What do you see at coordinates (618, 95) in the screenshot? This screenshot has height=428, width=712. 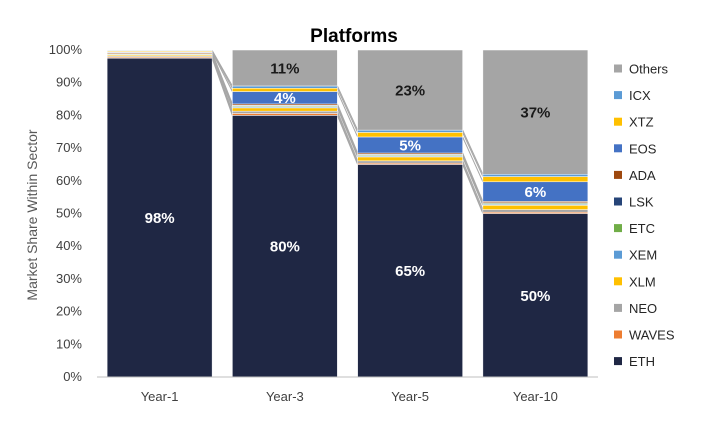 I see `legend-swatch-icx` at bounding box center [618, 95].